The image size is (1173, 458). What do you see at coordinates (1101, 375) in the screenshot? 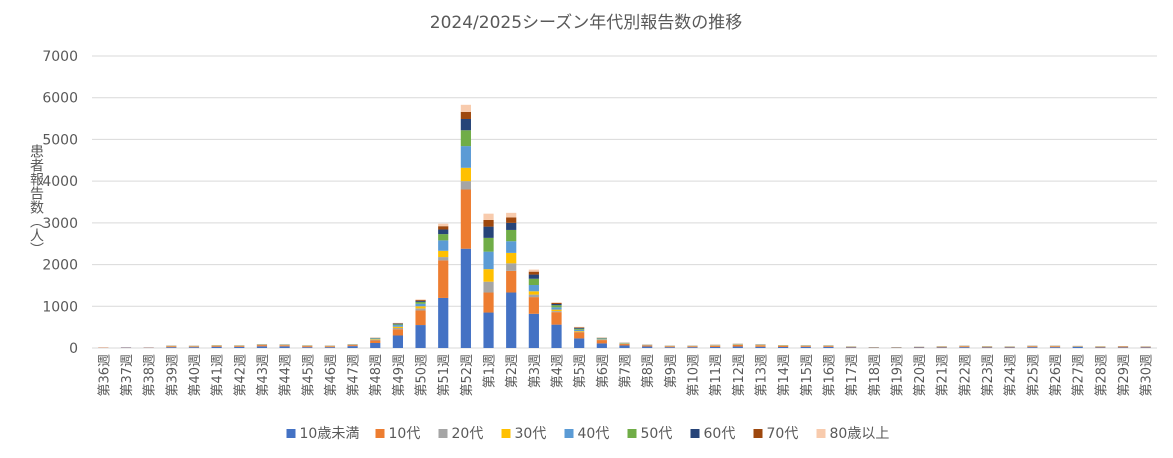
I see `x-tick-label: 第28週` at bounding box center [1101, 375].